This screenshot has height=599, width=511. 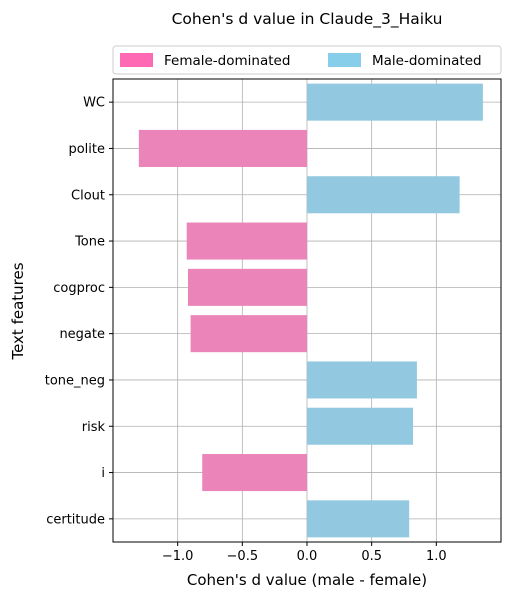 What do you see at coordinates (136, 60) in the screenshot?
I see `legend-swatch-female` at bounding box center [136, 60].